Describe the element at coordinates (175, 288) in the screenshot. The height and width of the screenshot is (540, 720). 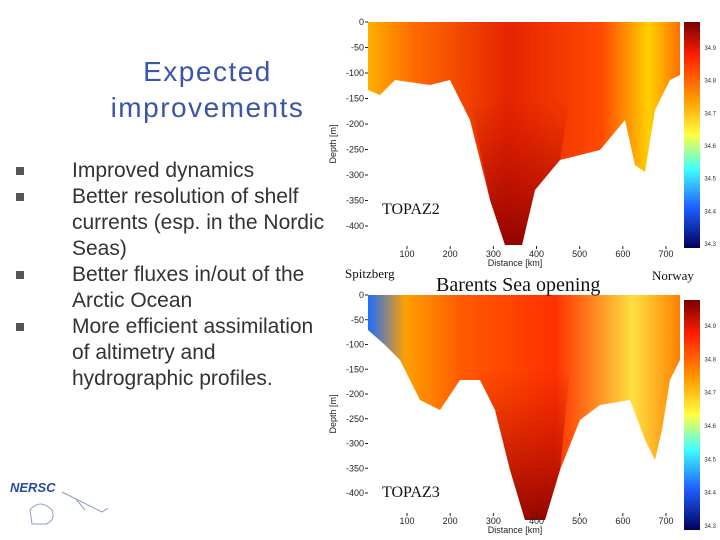
I see `bullet: Better fluxes in/out of the Arctic Ocean` at that location.